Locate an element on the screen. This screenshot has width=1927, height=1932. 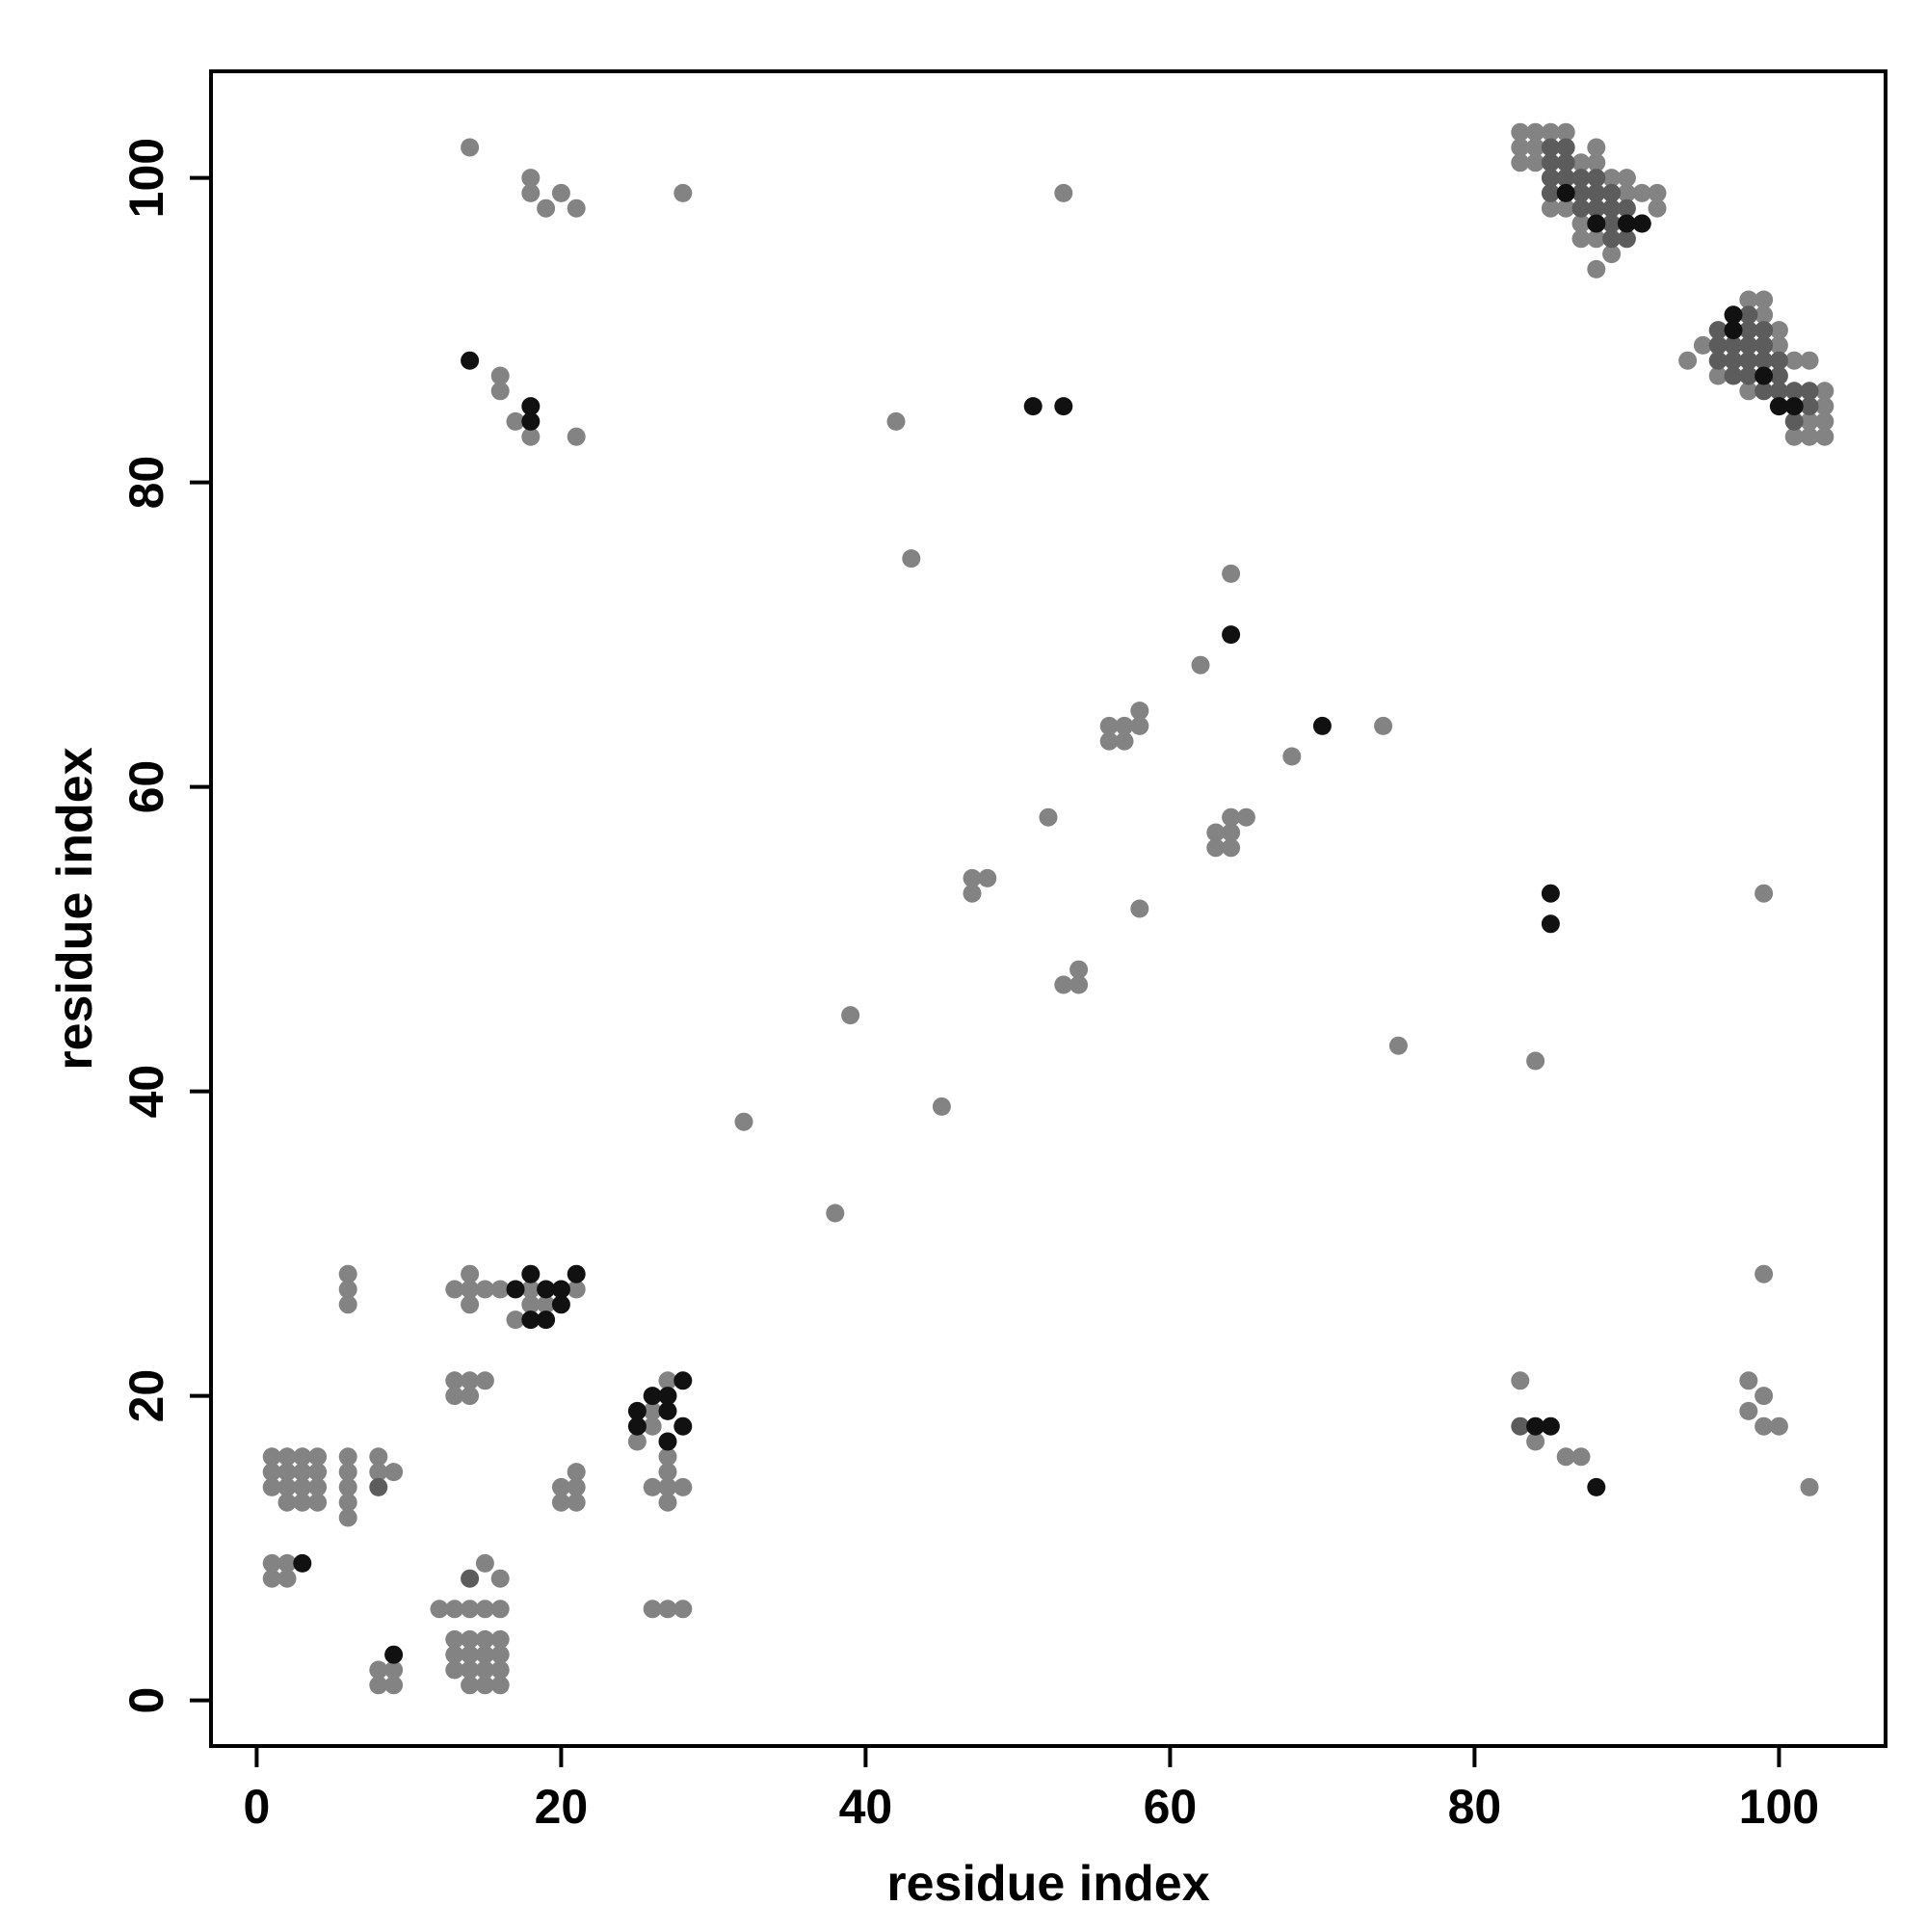
x-tick-label: 100 is located at coordinates (1779, 1807).